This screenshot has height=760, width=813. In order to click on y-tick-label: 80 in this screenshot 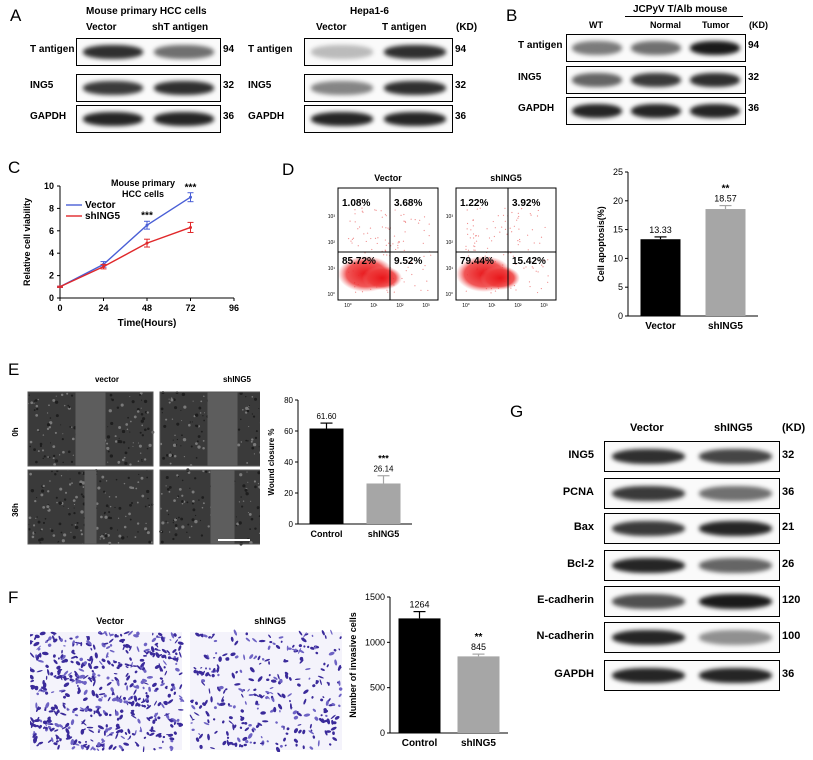, I will do `click(288, 400)`.